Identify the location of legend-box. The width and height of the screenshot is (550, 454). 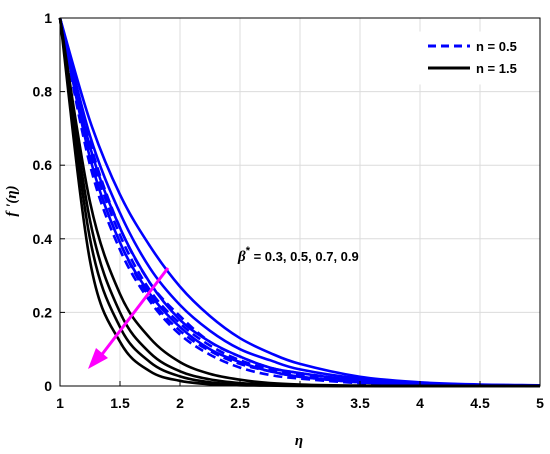
(478, 58).